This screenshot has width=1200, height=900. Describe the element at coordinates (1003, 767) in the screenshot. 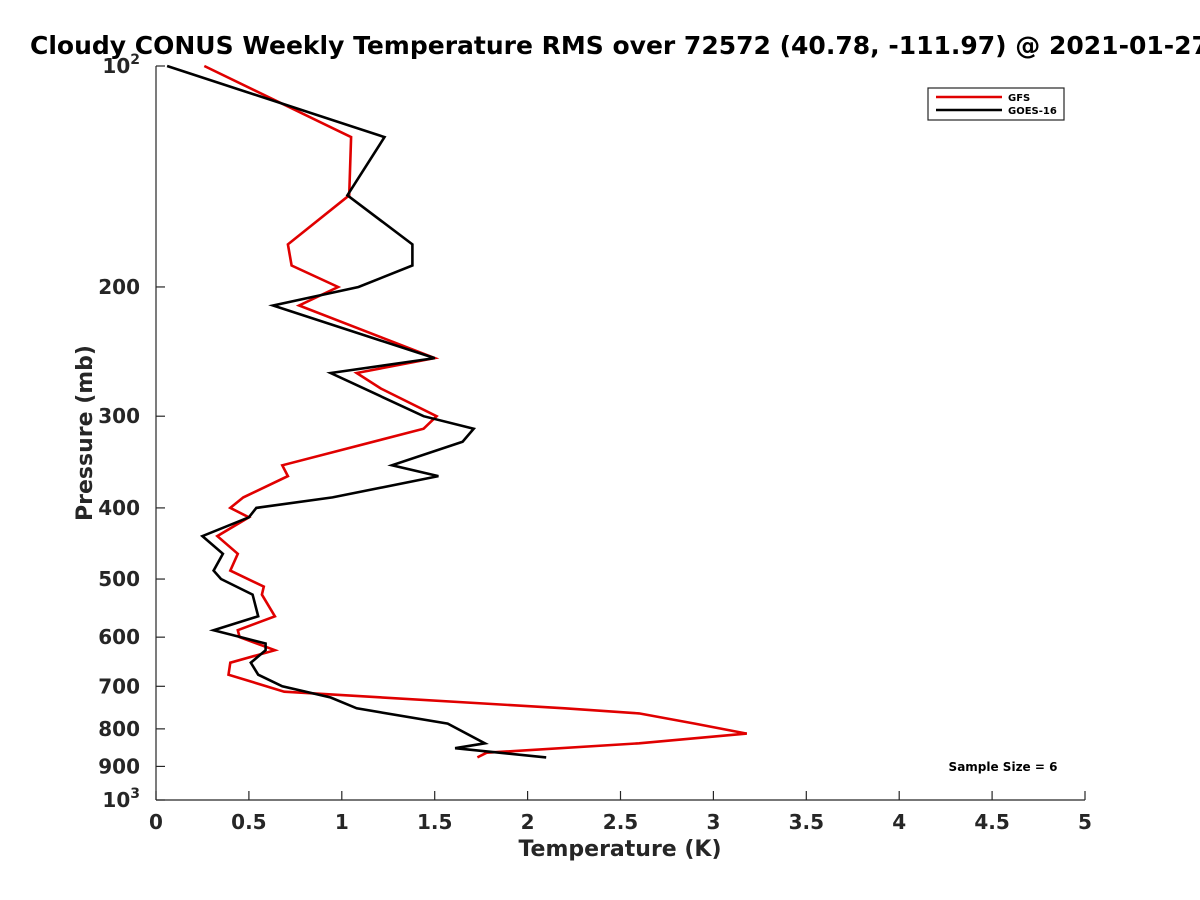

I see `sample-size-annotation: Sample Size = 6` at that location.